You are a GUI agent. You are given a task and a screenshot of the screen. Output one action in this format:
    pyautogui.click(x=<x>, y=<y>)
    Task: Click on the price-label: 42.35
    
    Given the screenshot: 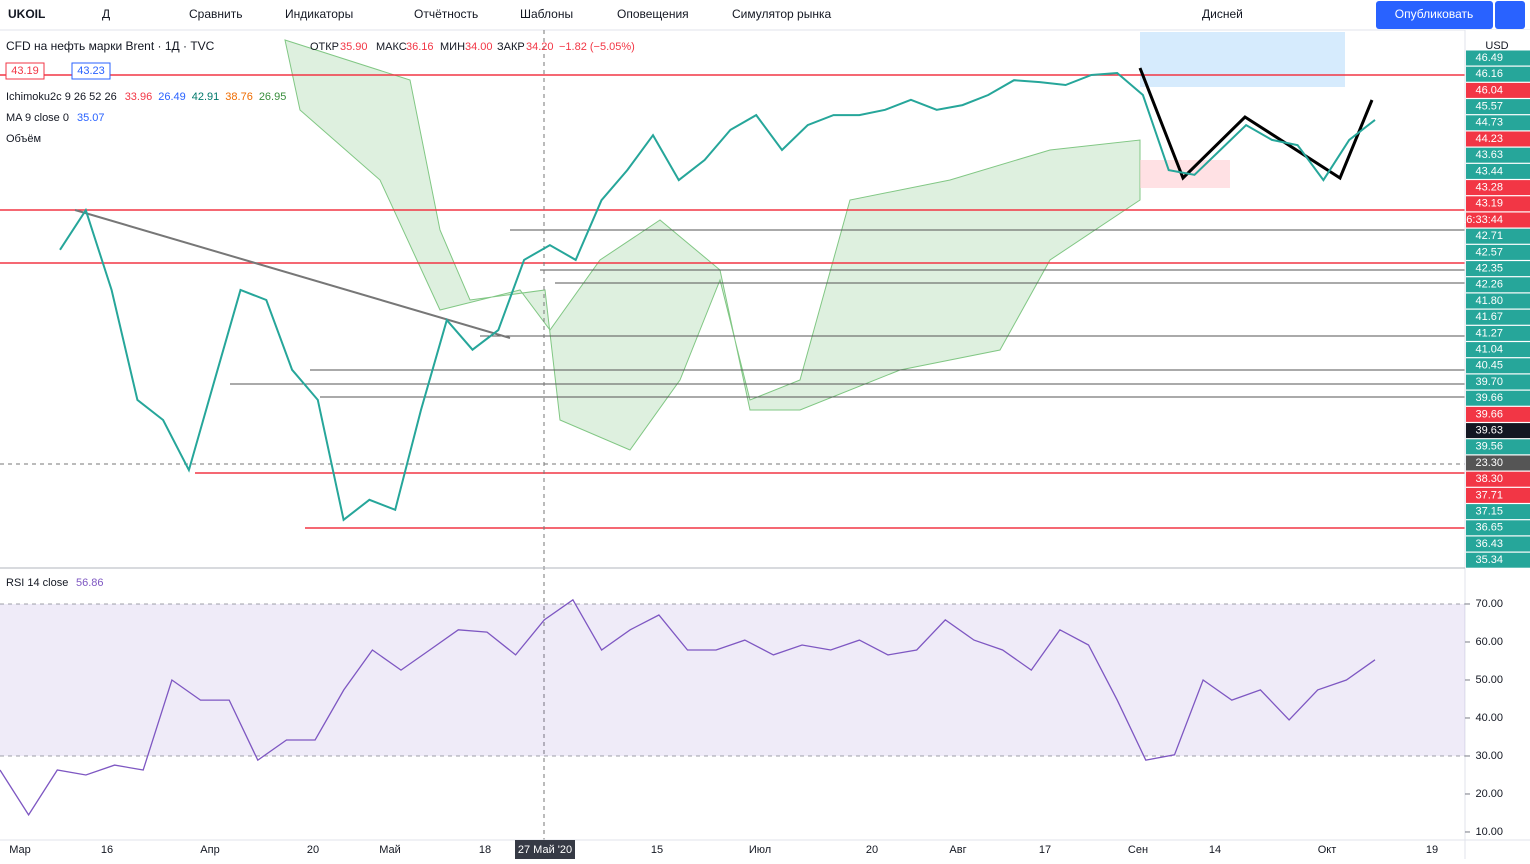 What is the action you would take?
    pyautogui.click(x=1489, y=269)
    